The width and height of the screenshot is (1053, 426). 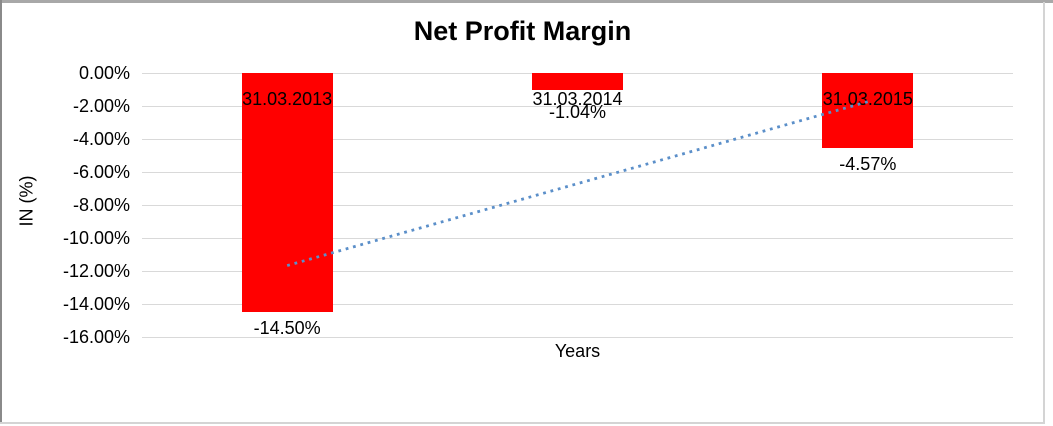 What do you see at coordinates (1, 212) in the screenshot?
I see `chart-frame-left-border` at bounding box center [1, 212].